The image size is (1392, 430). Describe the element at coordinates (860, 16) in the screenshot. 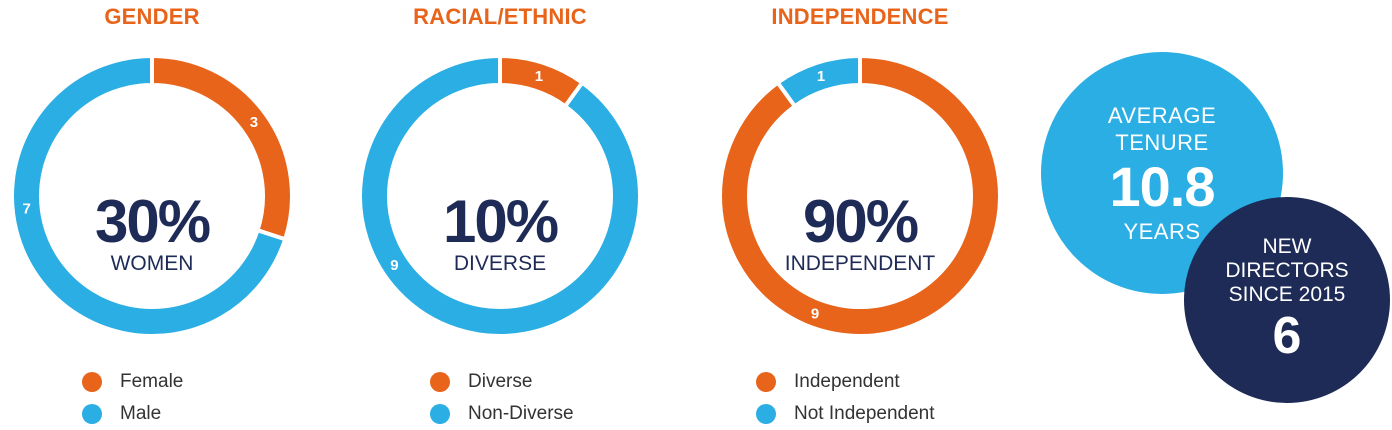

I see `chart-title: INDEPENDENCE` at that location.